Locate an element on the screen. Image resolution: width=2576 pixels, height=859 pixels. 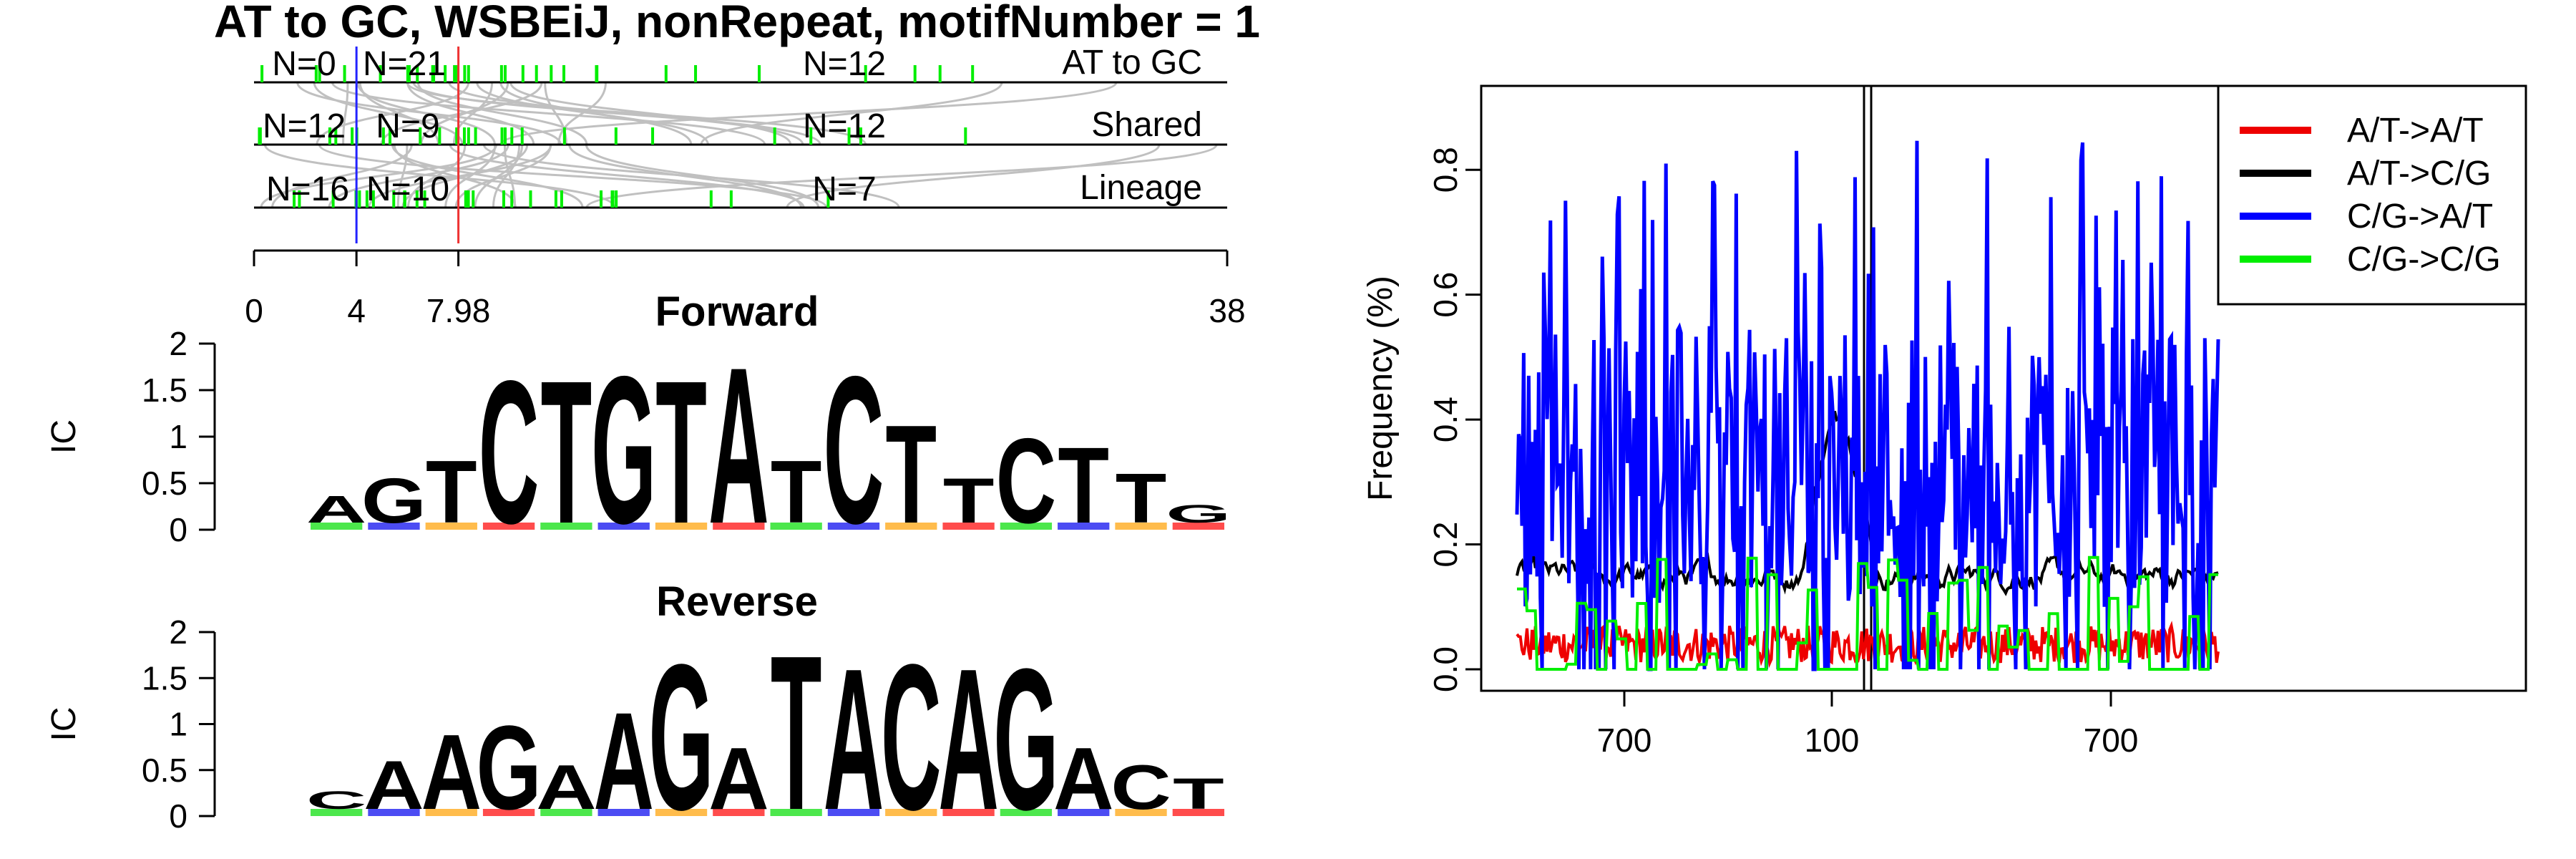
count-label: N=21 is located at coordinates (404, 64).